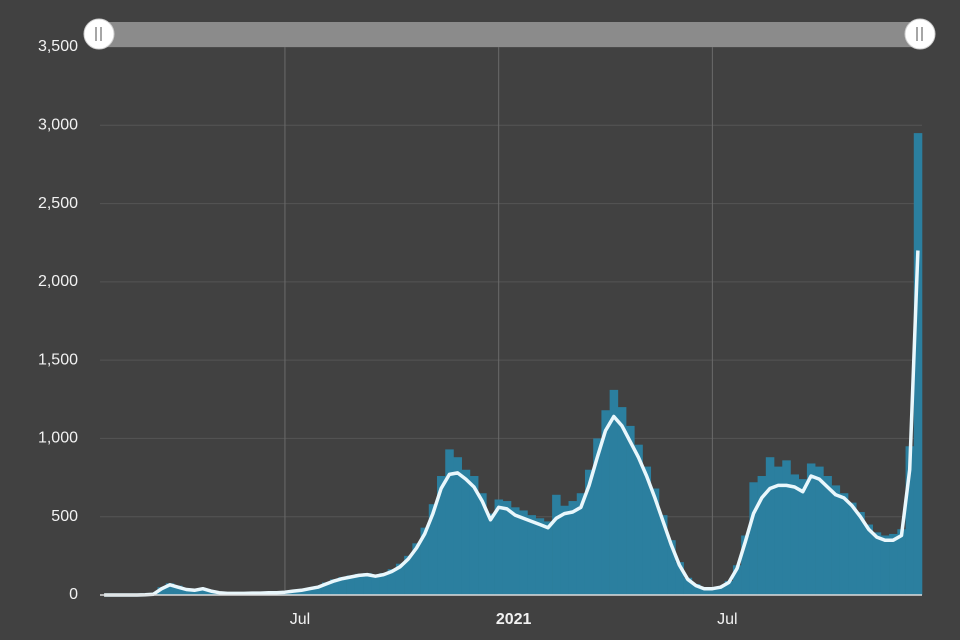 This screenshot has height=640, width=960. What do you see at coordinates (920, 34) in the screenshot?
I see `range-slider-handle-right` at bounding box center [920, 34].